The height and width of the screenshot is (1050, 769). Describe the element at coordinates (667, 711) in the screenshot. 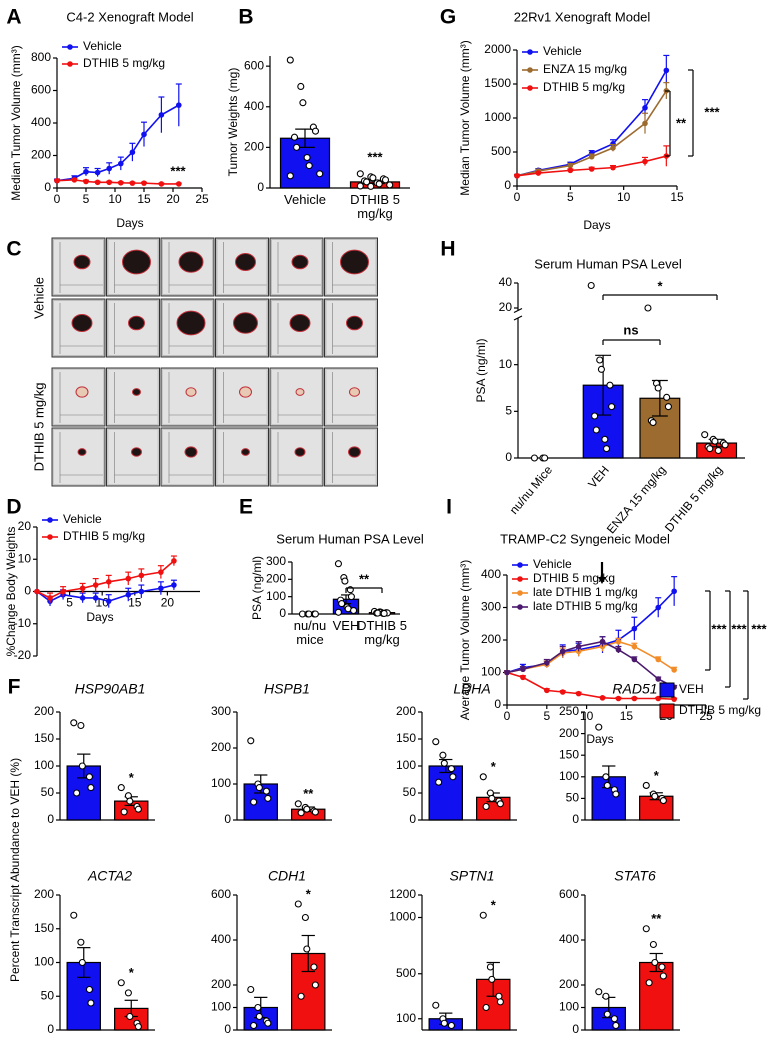

I see `legend-swatch` at that location.